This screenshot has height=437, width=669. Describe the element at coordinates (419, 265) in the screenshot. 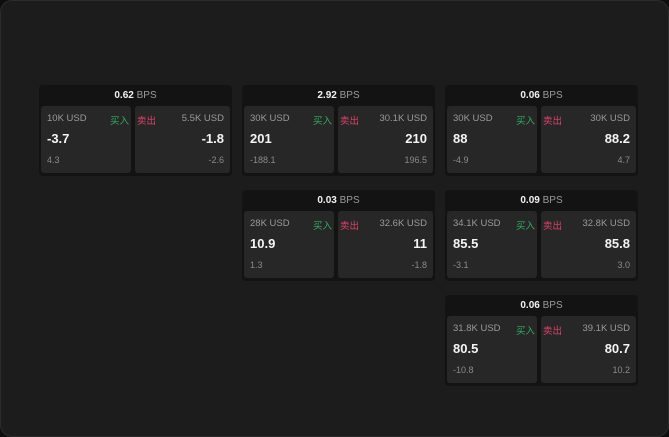

I see `ask-change: -1.8` at that location.